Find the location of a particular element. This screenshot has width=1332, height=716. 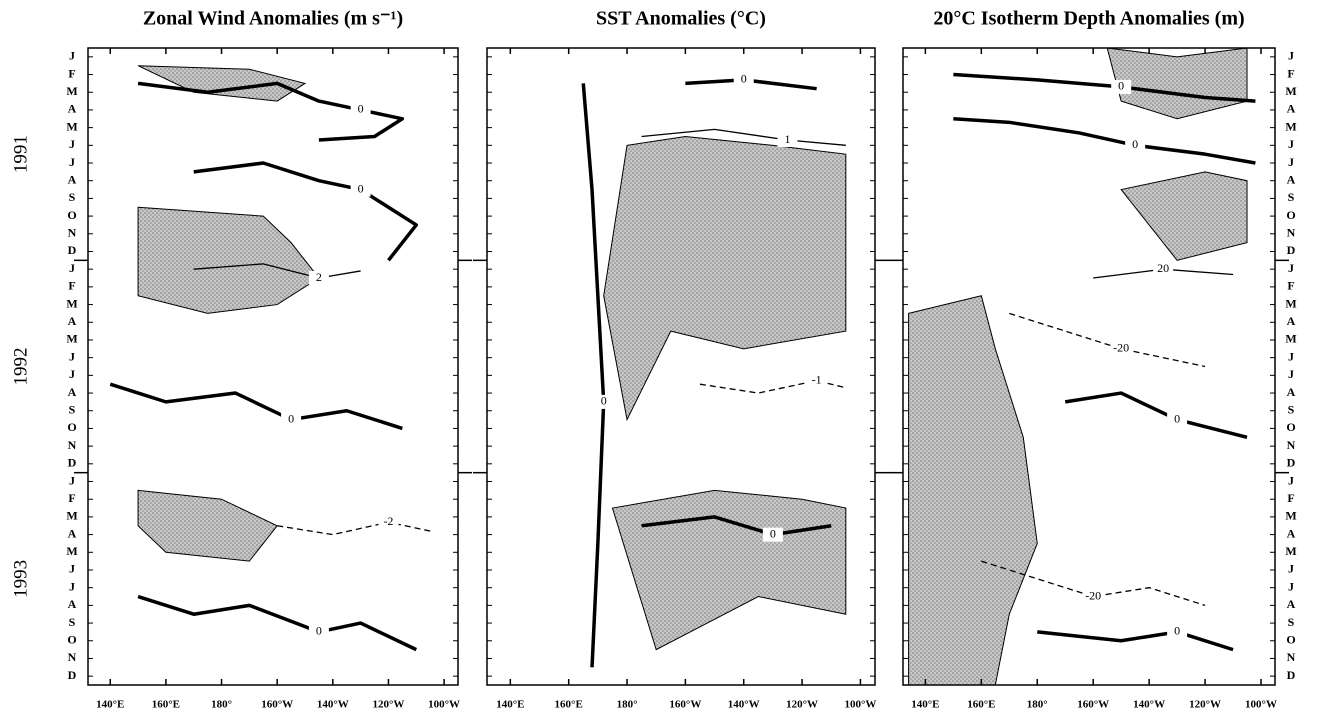

month-label: F is located at coordinates (1290, 73).